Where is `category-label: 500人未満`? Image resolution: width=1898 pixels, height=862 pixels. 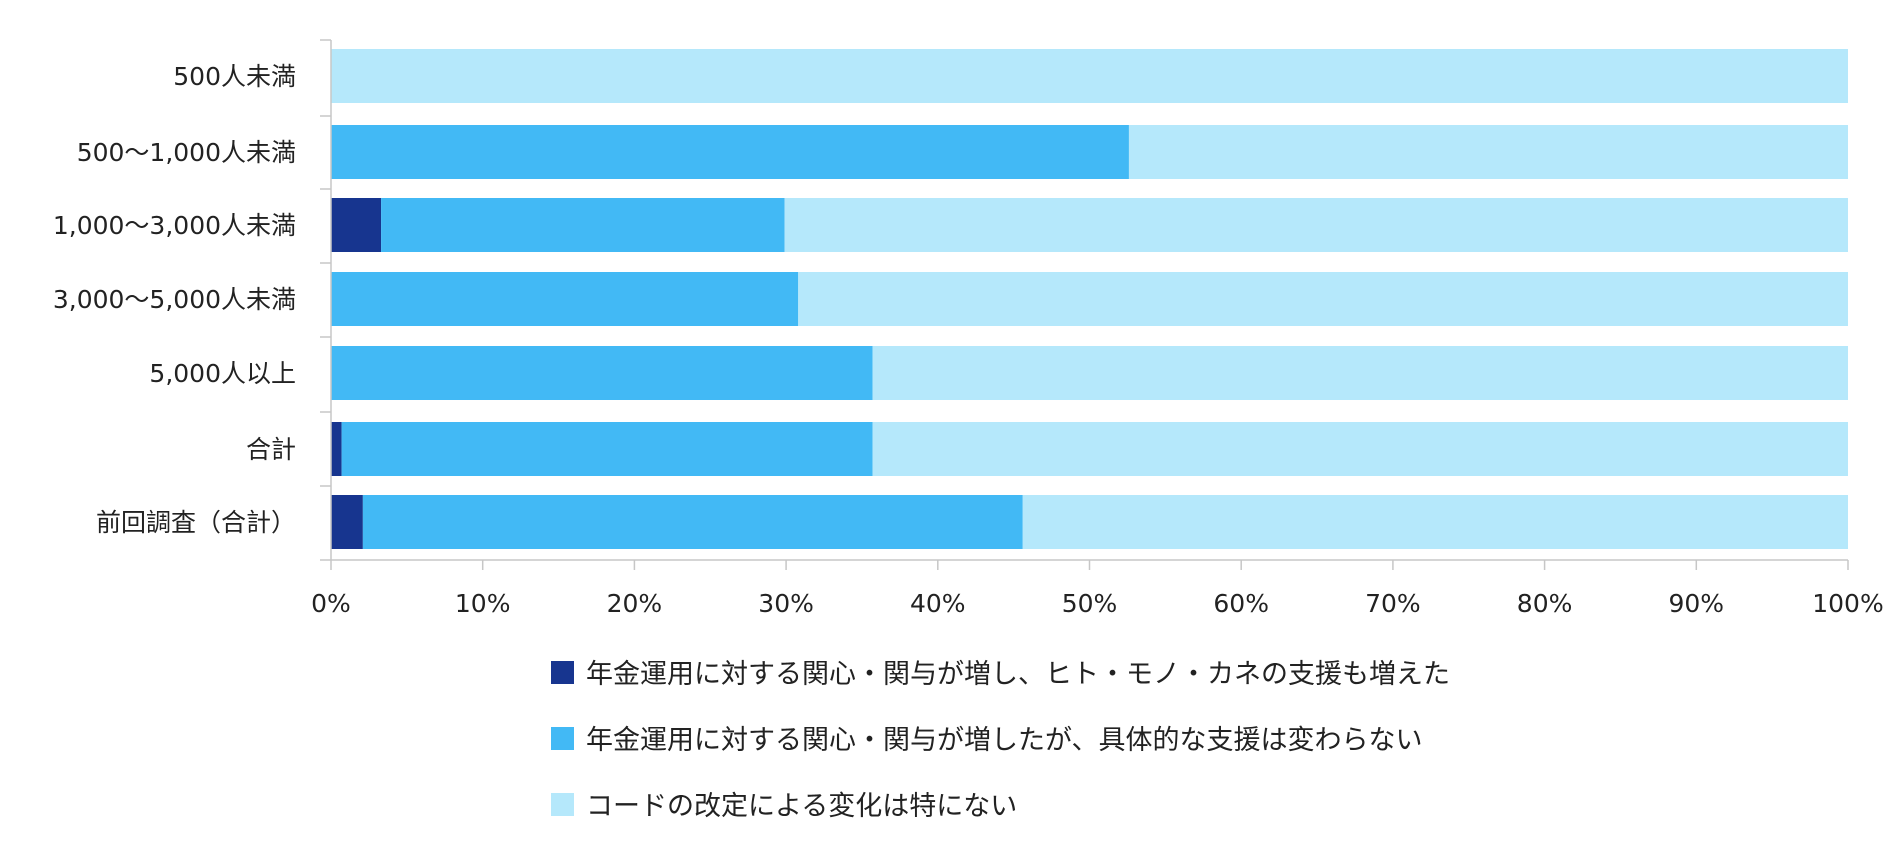
category-label: 500人未満 is located at coordinates (234, 76).